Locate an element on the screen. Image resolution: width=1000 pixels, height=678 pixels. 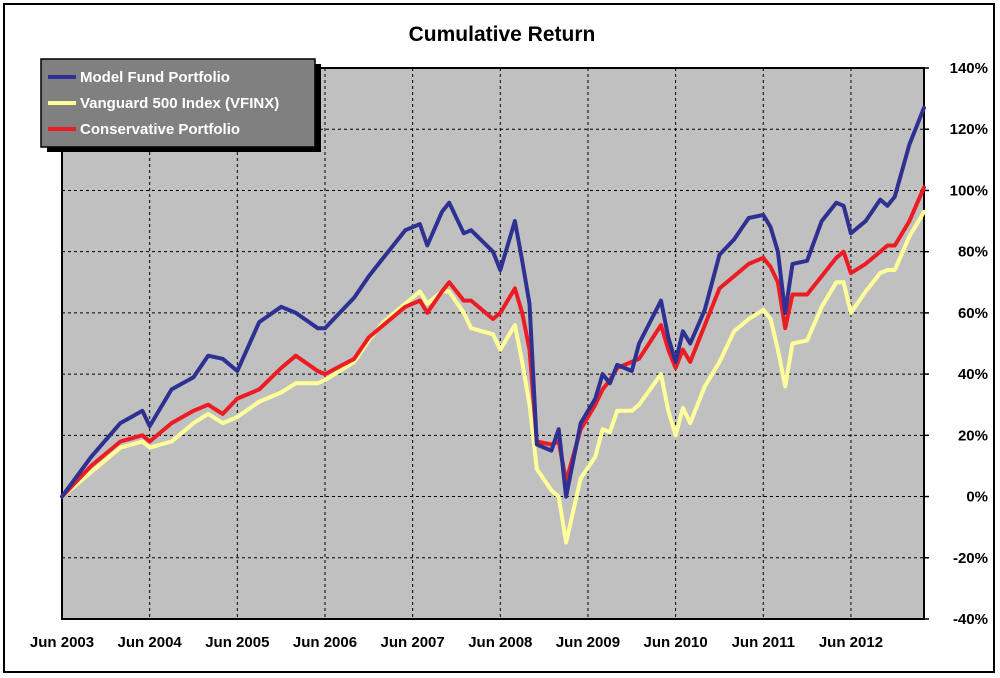
legend-label-vanguard-500-index-vfinx: Vanguard 500 Index (VFINX) is located at coordinates (179, 103).